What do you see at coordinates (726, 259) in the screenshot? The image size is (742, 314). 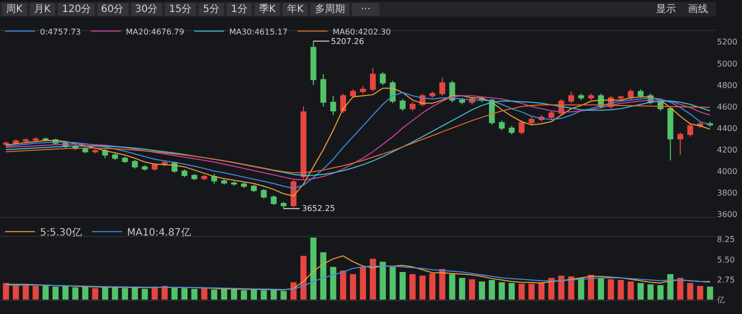 I see `y-tick-label: 5.50` at bounding box center [726, 259].